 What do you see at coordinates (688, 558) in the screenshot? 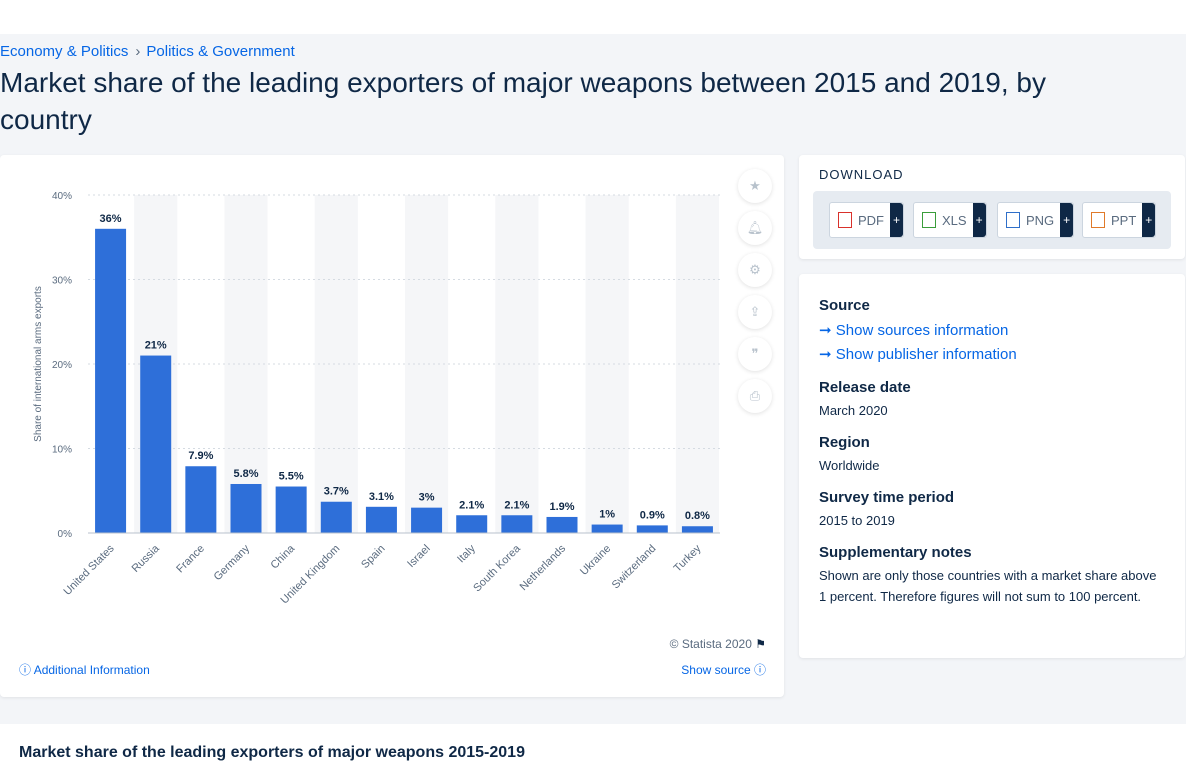
I see `x-tick-label: Turkey` at bounding box center [688, 558].